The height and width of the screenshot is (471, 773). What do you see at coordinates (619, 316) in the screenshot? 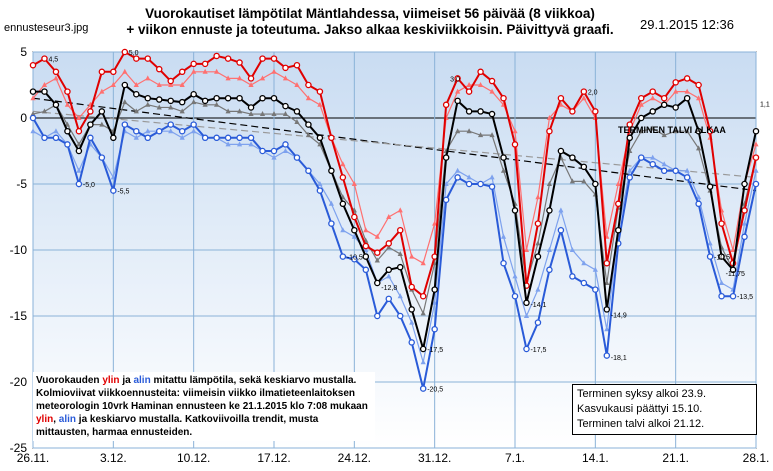
I see `data-label: -14,9` at bounding box center [619, 316].